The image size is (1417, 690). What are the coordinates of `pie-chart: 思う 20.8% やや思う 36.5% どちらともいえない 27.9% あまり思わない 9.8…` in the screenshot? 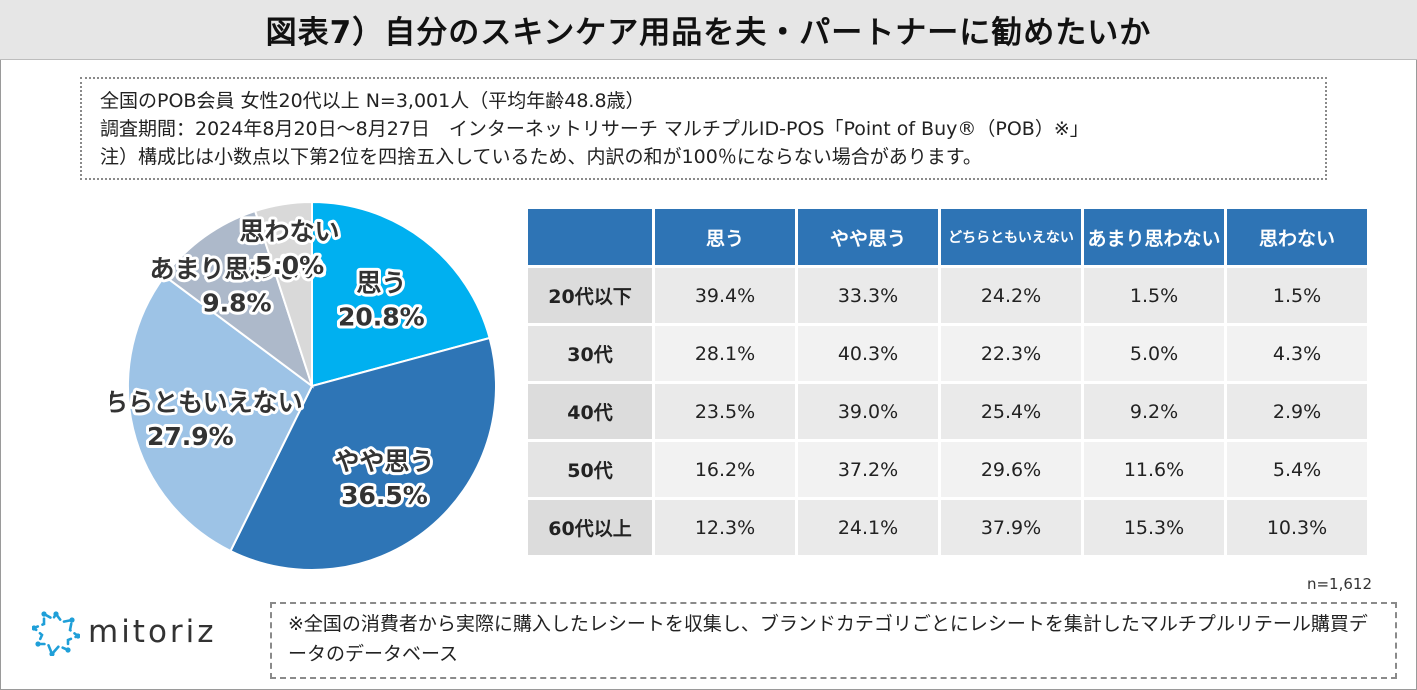 It's located at (303, 385).